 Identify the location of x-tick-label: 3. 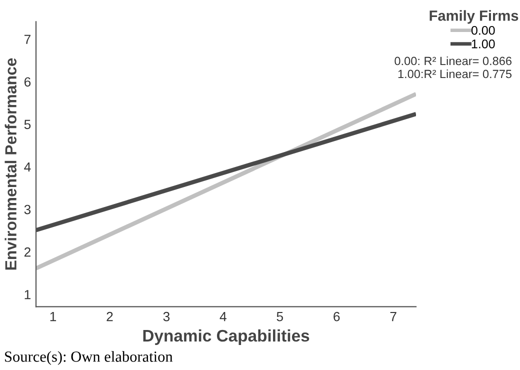
(166, 317).